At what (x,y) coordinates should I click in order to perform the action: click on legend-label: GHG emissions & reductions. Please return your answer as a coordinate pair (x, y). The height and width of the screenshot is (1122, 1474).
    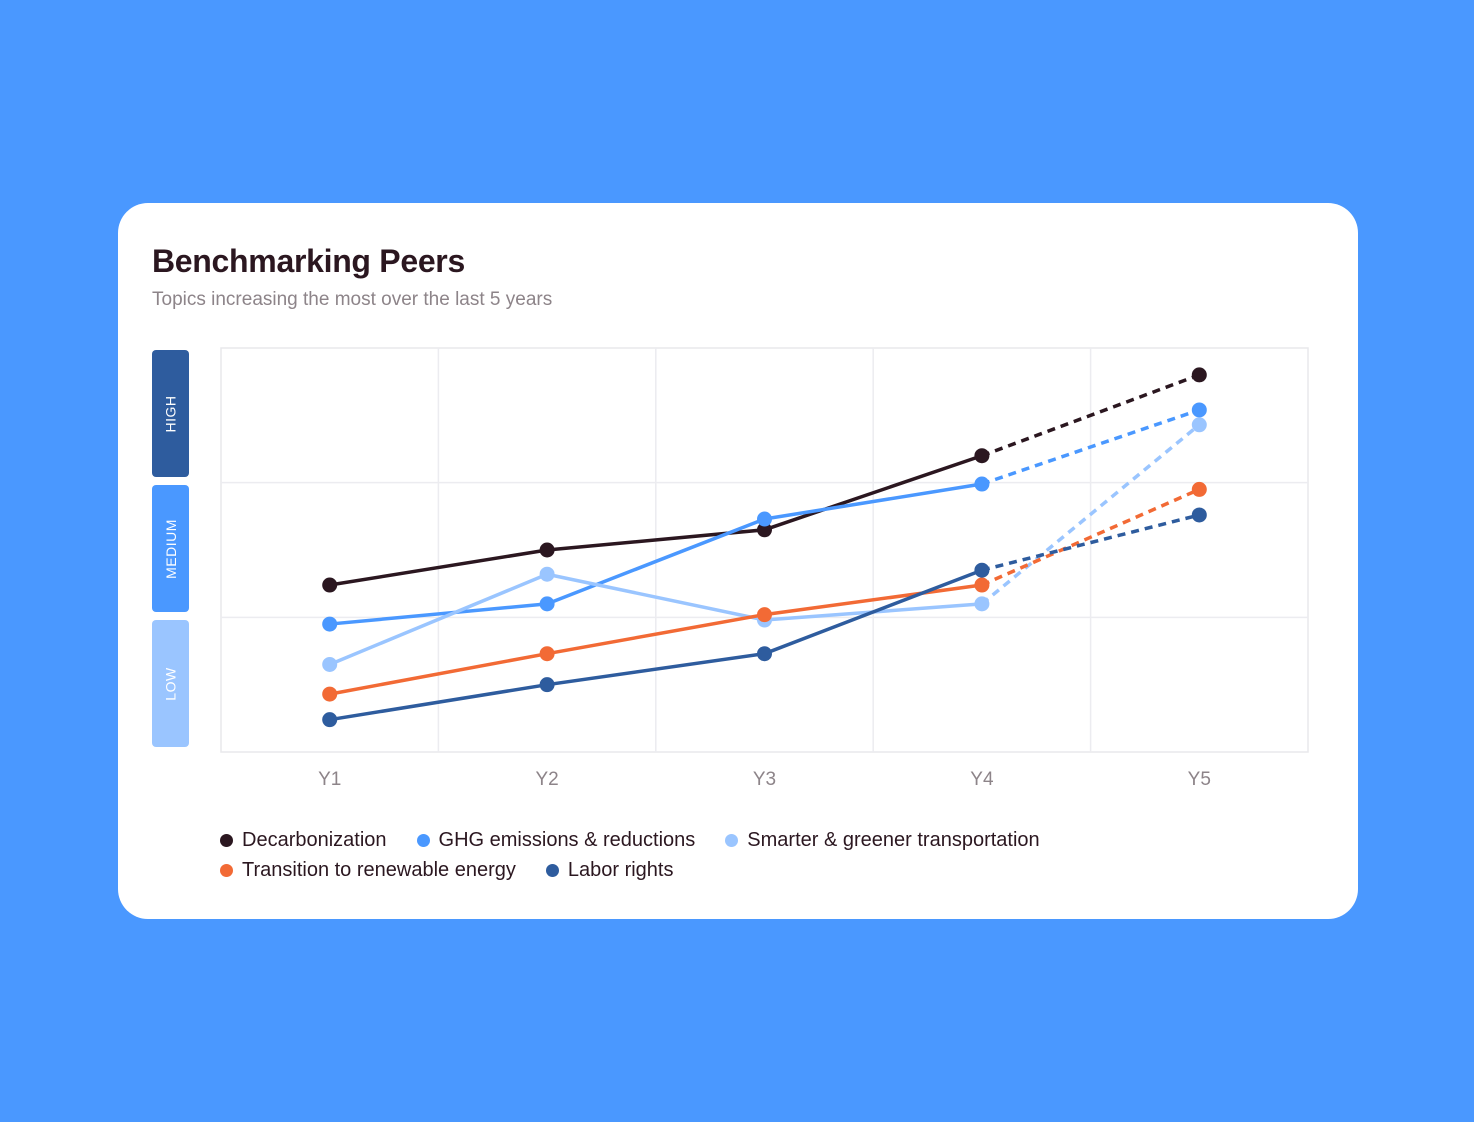
    Looking at the image, I should click on (567, 839).